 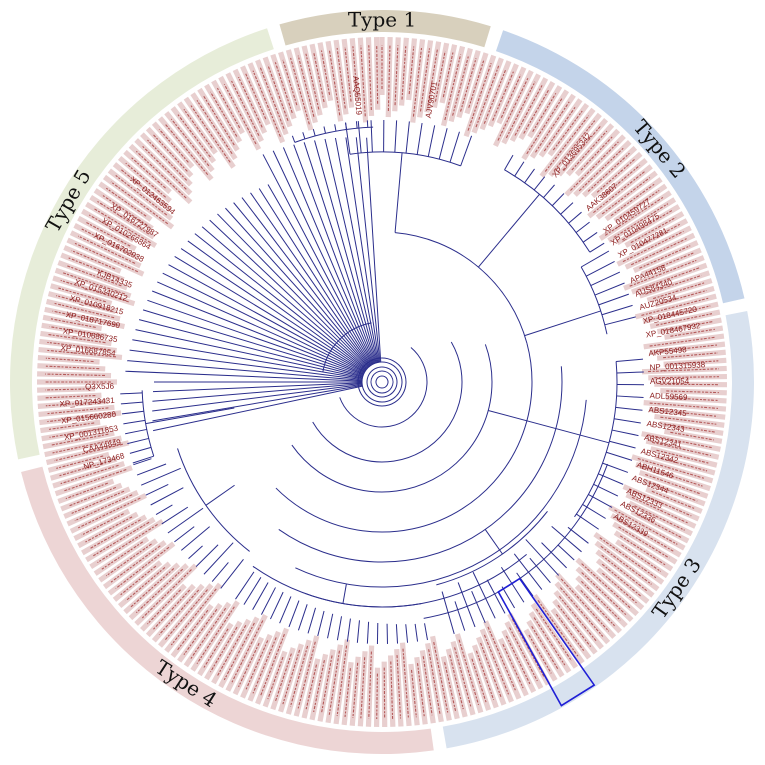 What do you see at coordinates (660, 149) in the screenshot?
I see `segment-label-type2: Type 2` at bounding box center [660, 149].